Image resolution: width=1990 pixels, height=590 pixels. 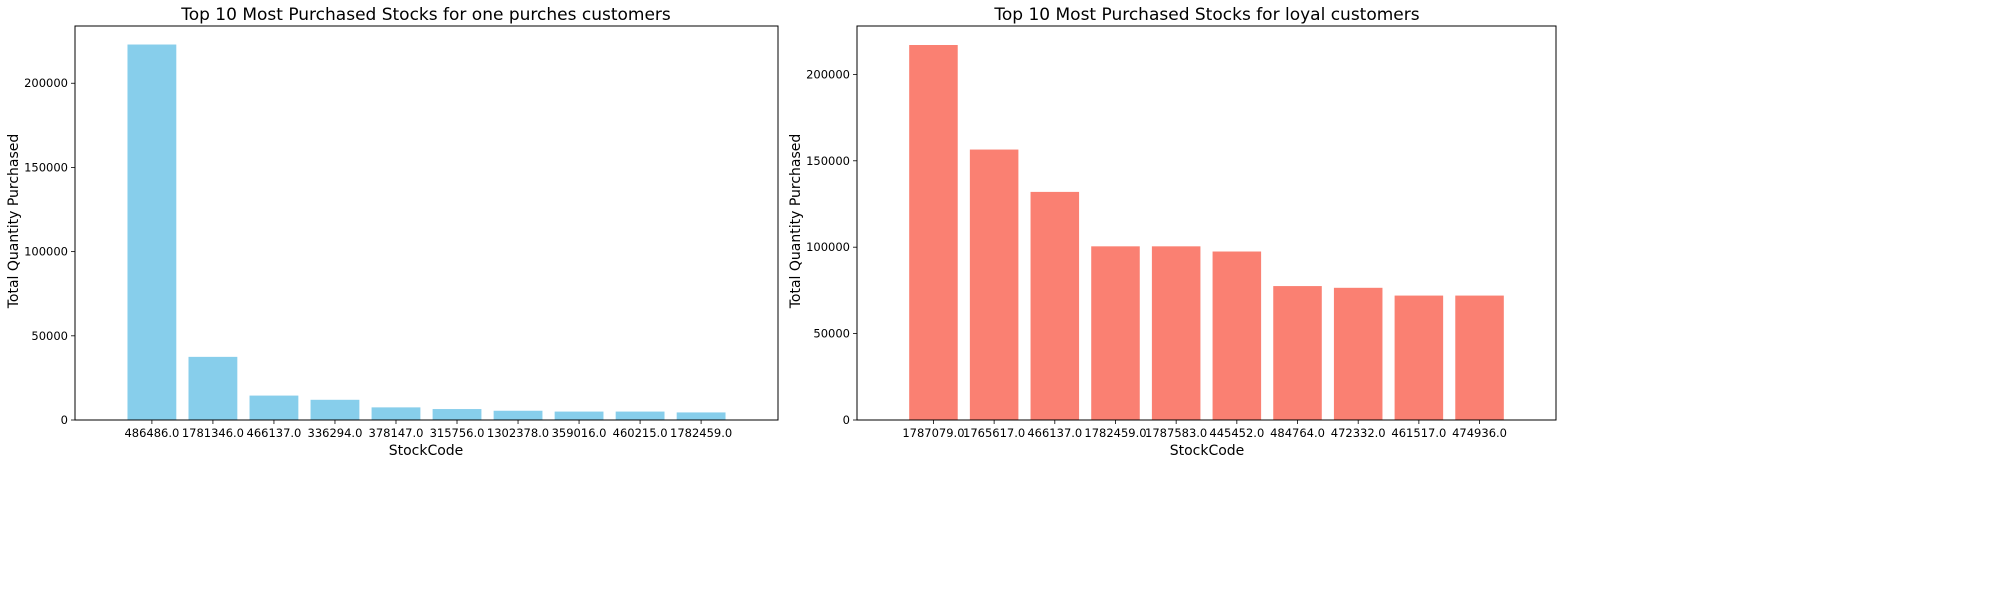 What do you see at coordinates (1236, 433) in the screenshot?
I see `x-tick-label: 445452.0` at bounding box center [1236, 433].